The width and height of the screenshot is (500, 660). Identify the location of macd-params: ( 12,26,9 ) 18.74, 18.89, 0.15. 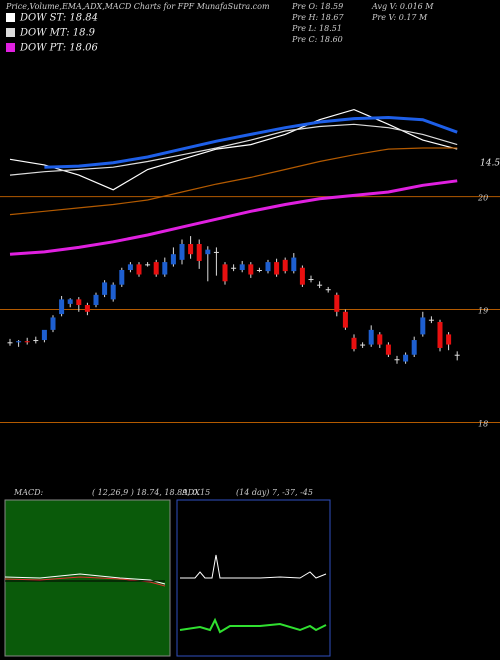
(151, 492).